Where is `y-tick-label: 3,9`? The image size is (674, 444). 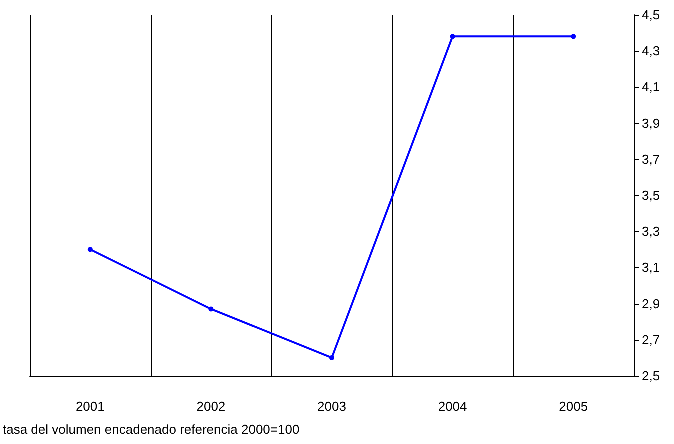 y-tick-label: 3,9 is located at coordinates (651, 123).